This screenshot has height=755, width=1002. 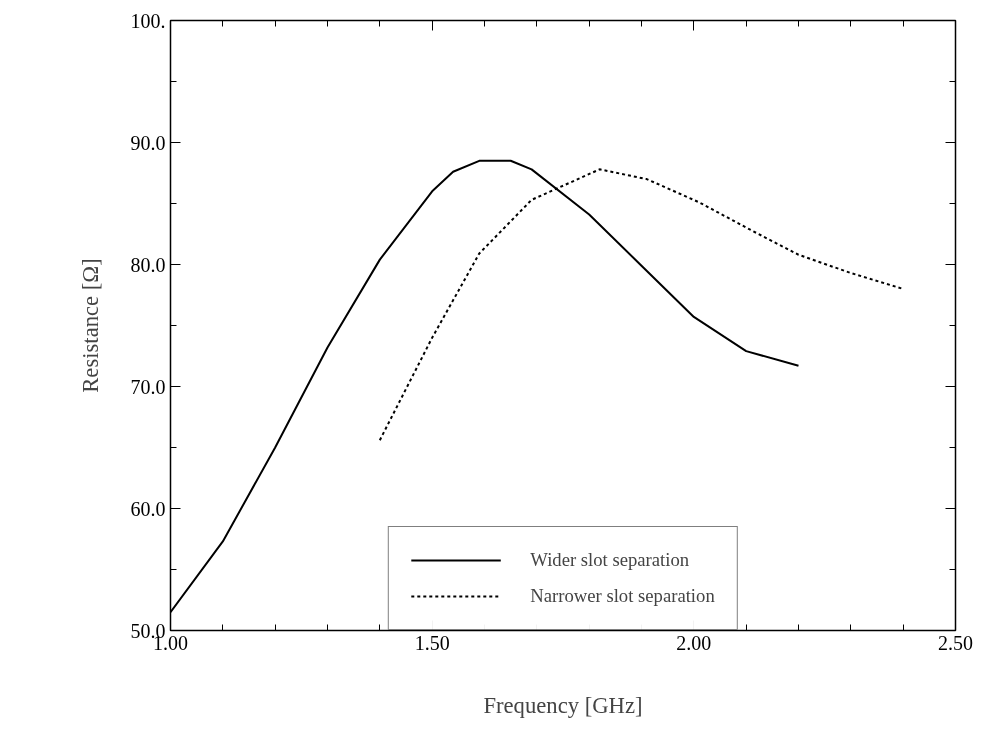 What do you see at coordinates (148, 20) in the screenshot?
I see `y-tick-label: 100.` at bounding box center [148, 20].